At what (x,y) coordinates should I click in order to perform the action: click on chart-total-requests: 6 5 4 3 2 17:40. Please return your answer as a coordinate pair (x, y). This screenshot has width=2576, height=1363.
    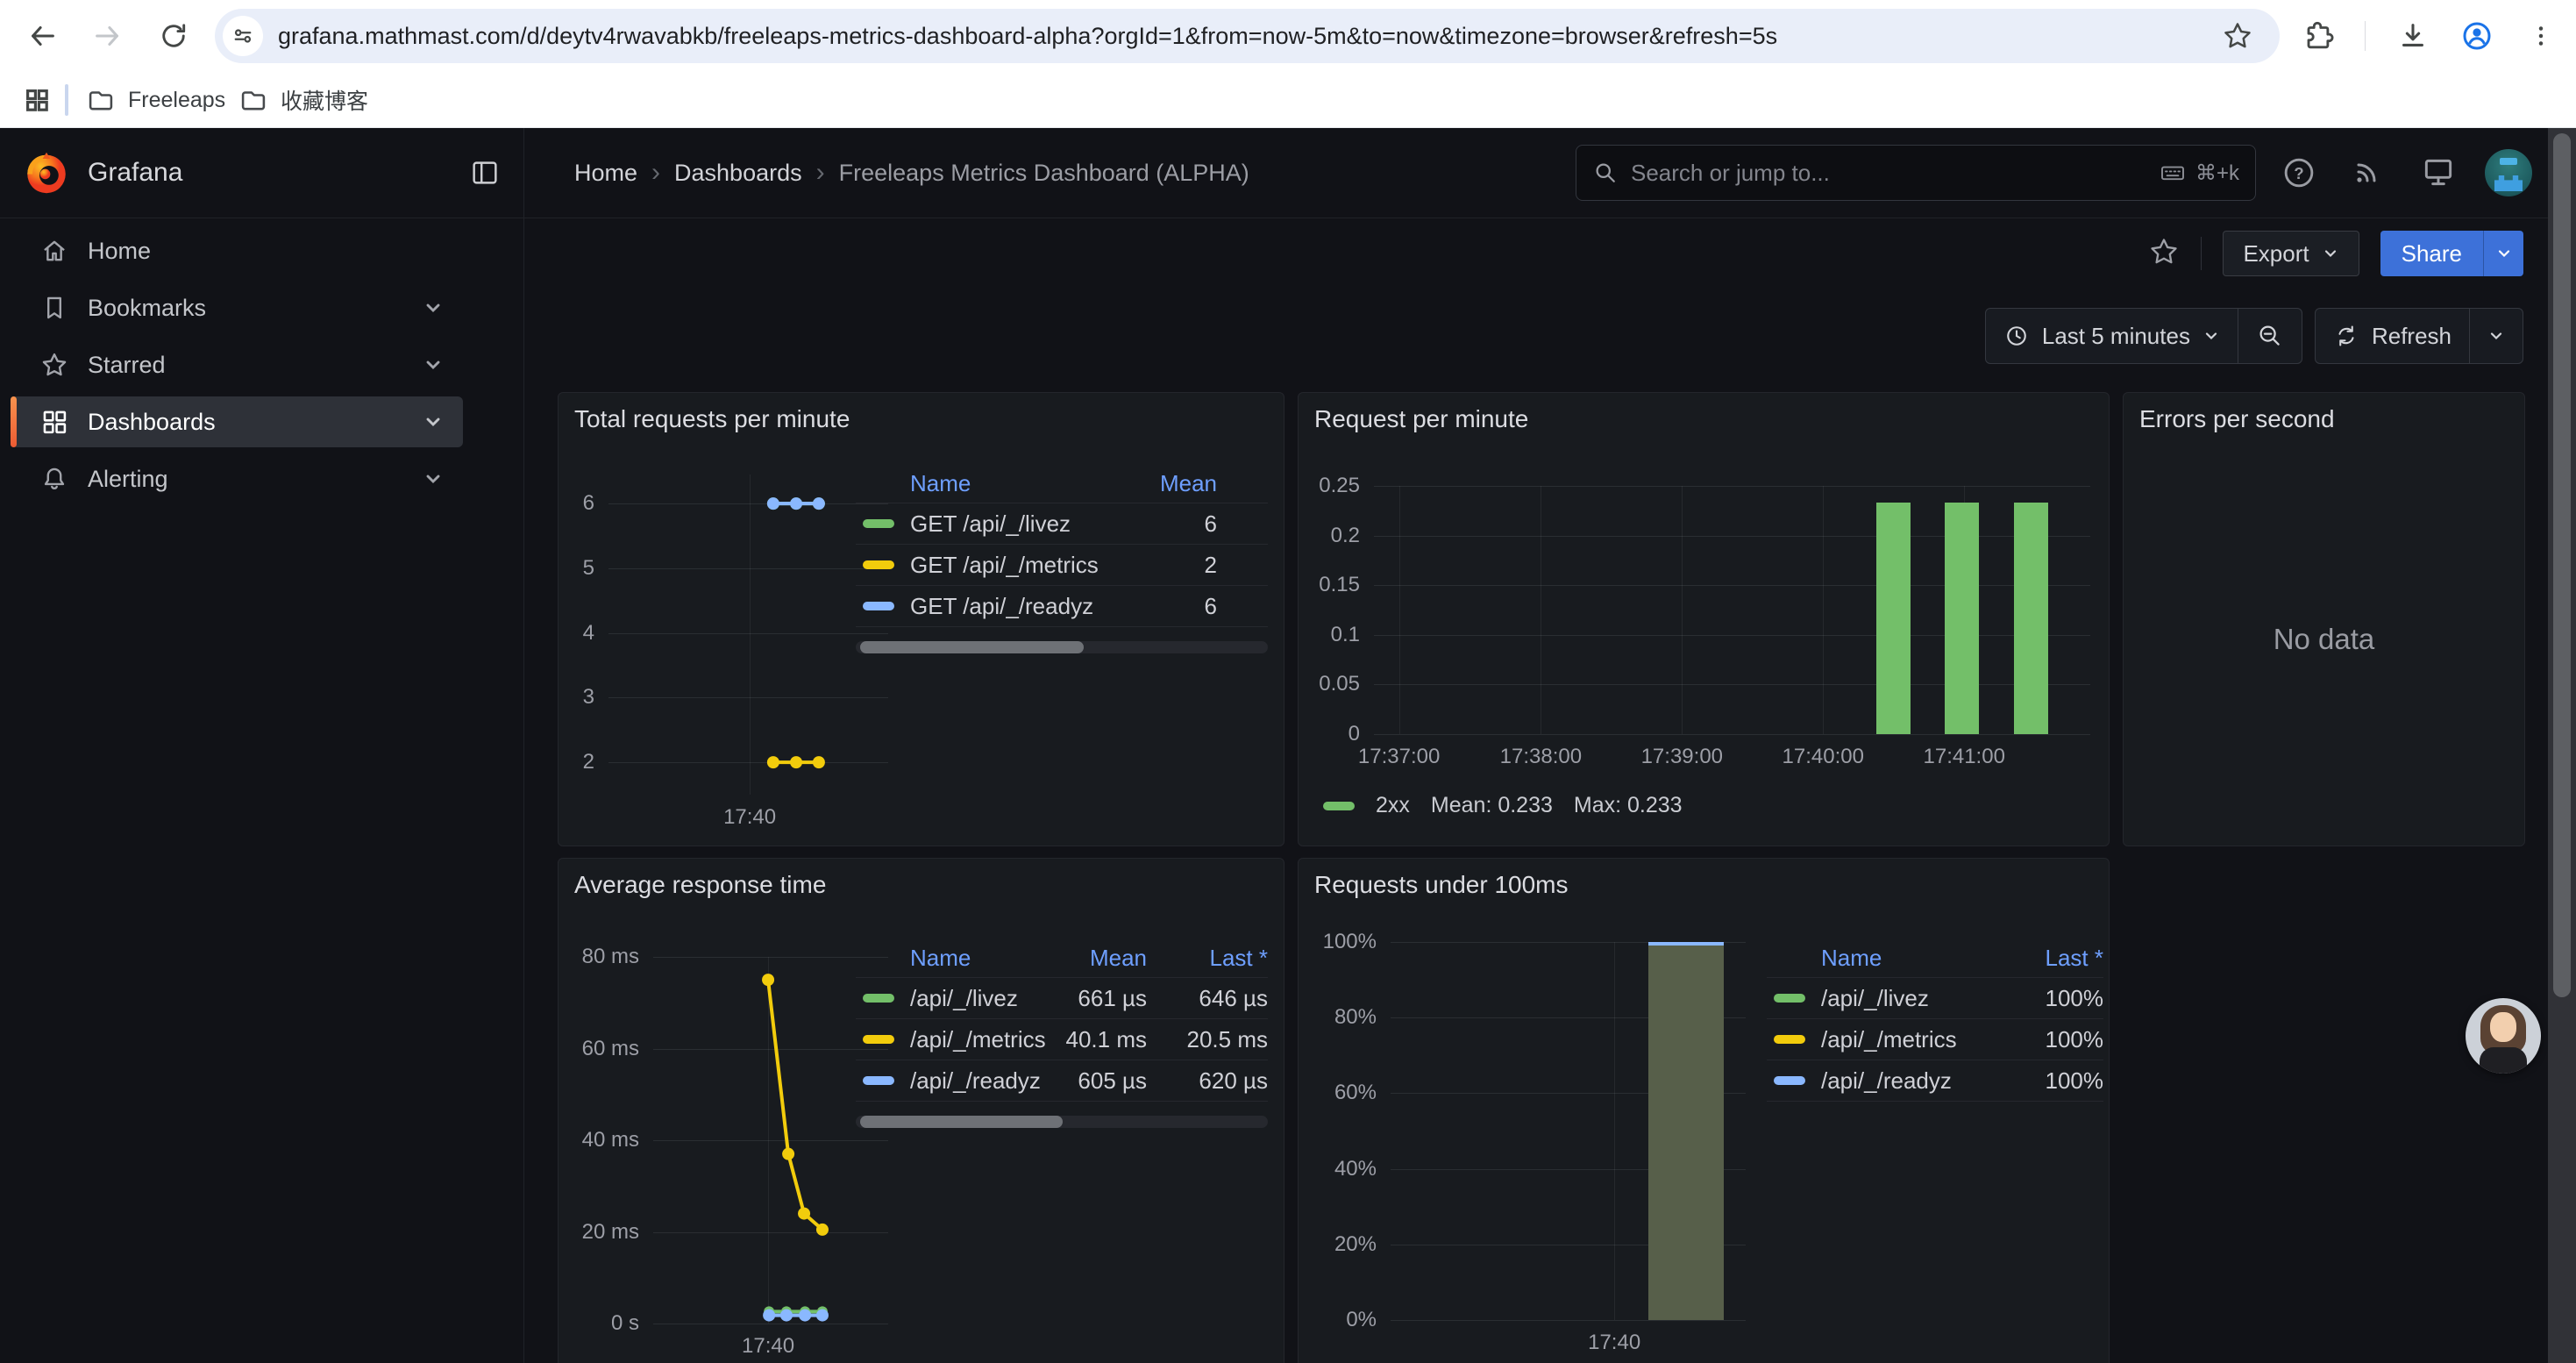
    Looking at the image, I should click on (735, 652).